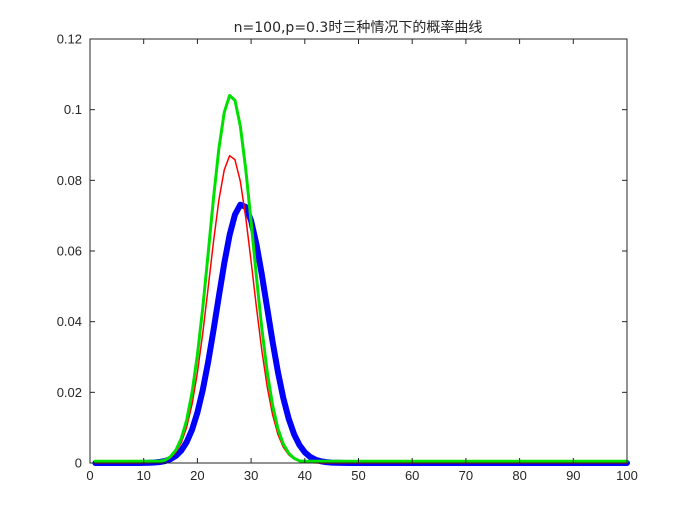 This screenshot has width=693, height=519. What do you see at coordinates (73, 109) in the screenshot?
I see `y-tick-label: 0.1` at bounding box center [73, 109].